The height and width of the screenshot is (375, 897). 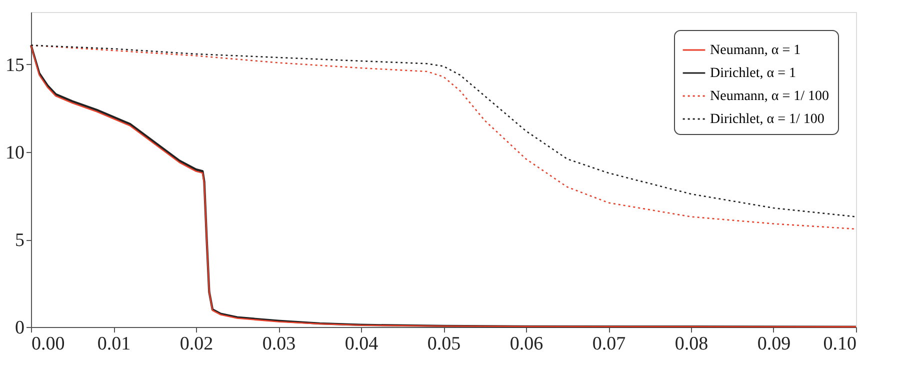 I want to click on x-tick-label: 0.00, so click(x=48, y=344).